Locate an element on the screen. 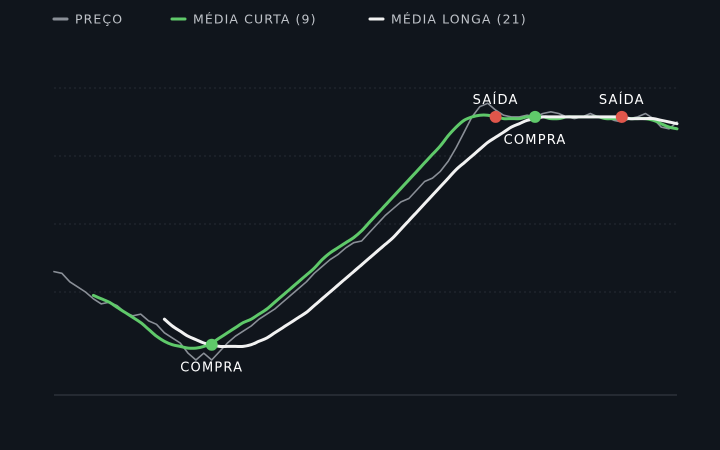 Image resolution: width=720 pixels, height=450 pixels. legend-label: MÉDIA LONGA (21) is located at coordinates (459, 19).